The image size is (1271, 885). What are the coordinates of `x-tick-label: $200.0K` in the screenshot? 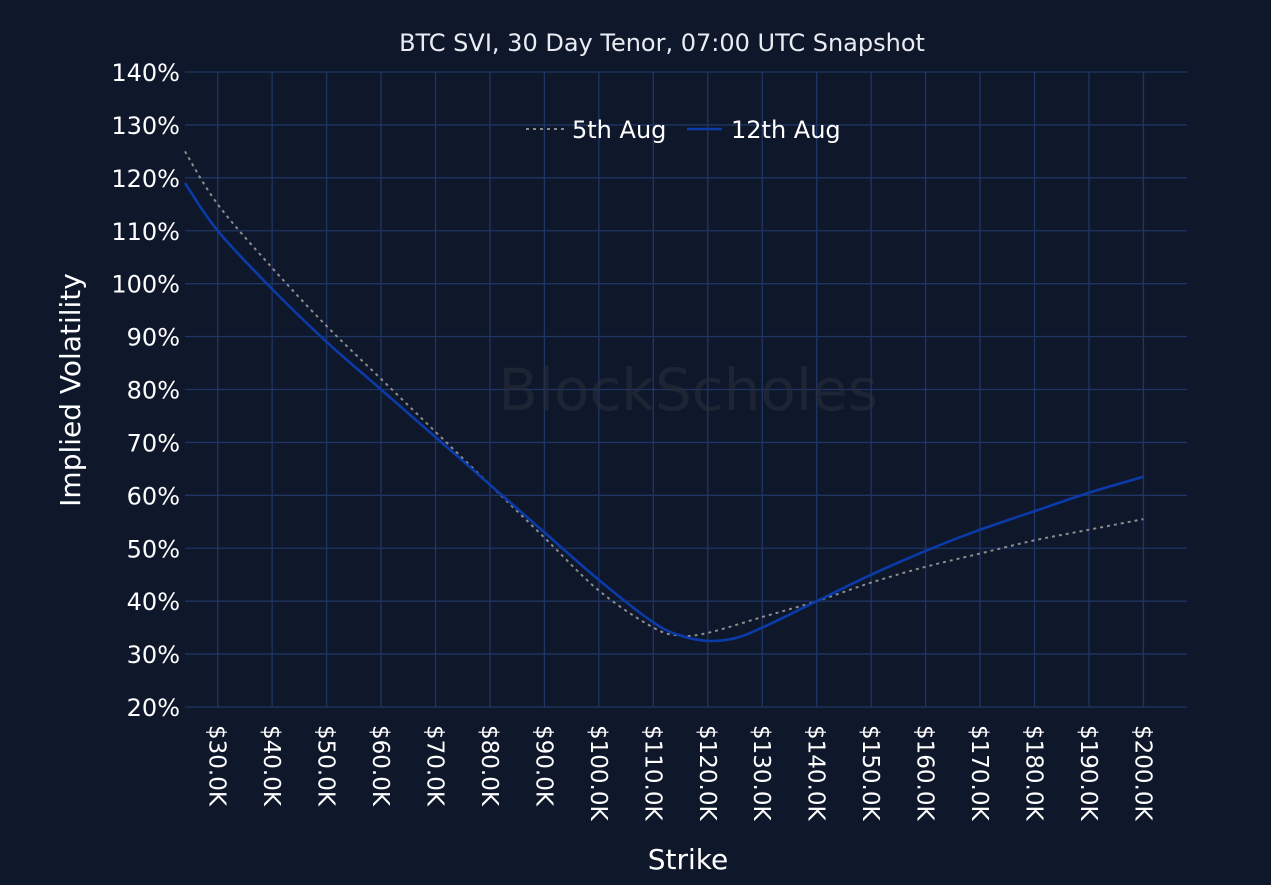 It's located at (1142, 773).